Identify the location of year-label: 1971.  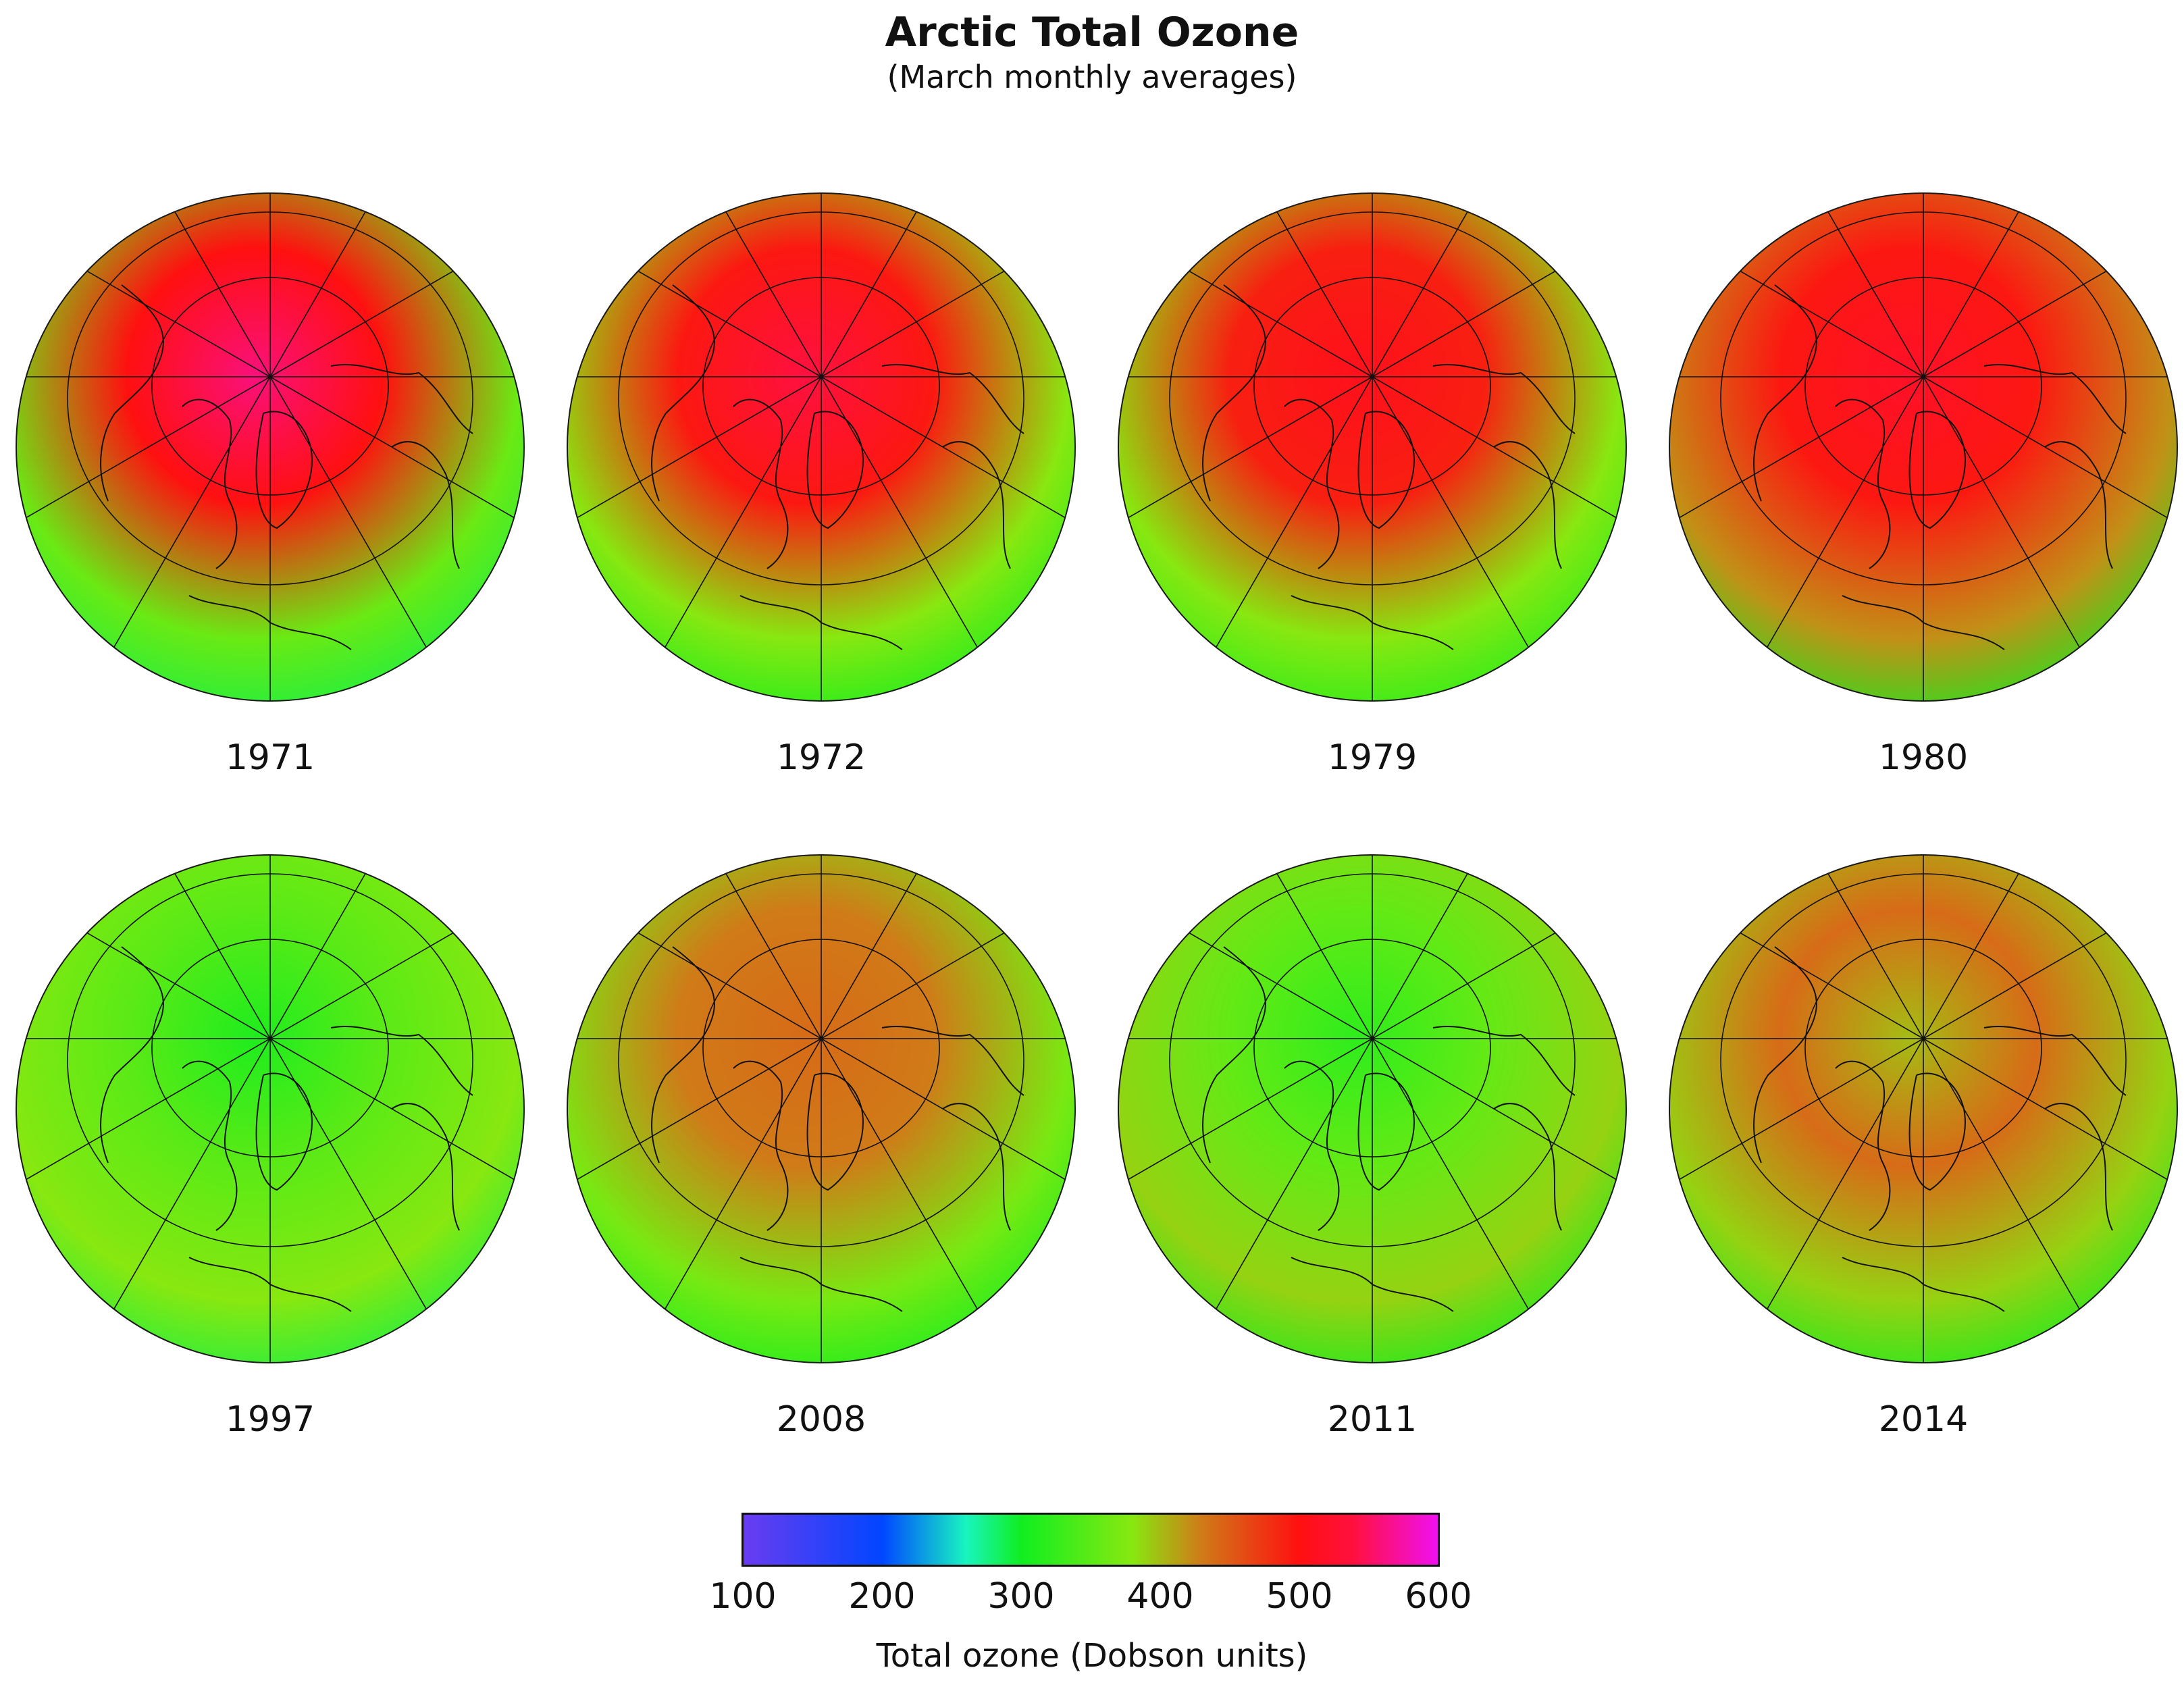
(270, 757).